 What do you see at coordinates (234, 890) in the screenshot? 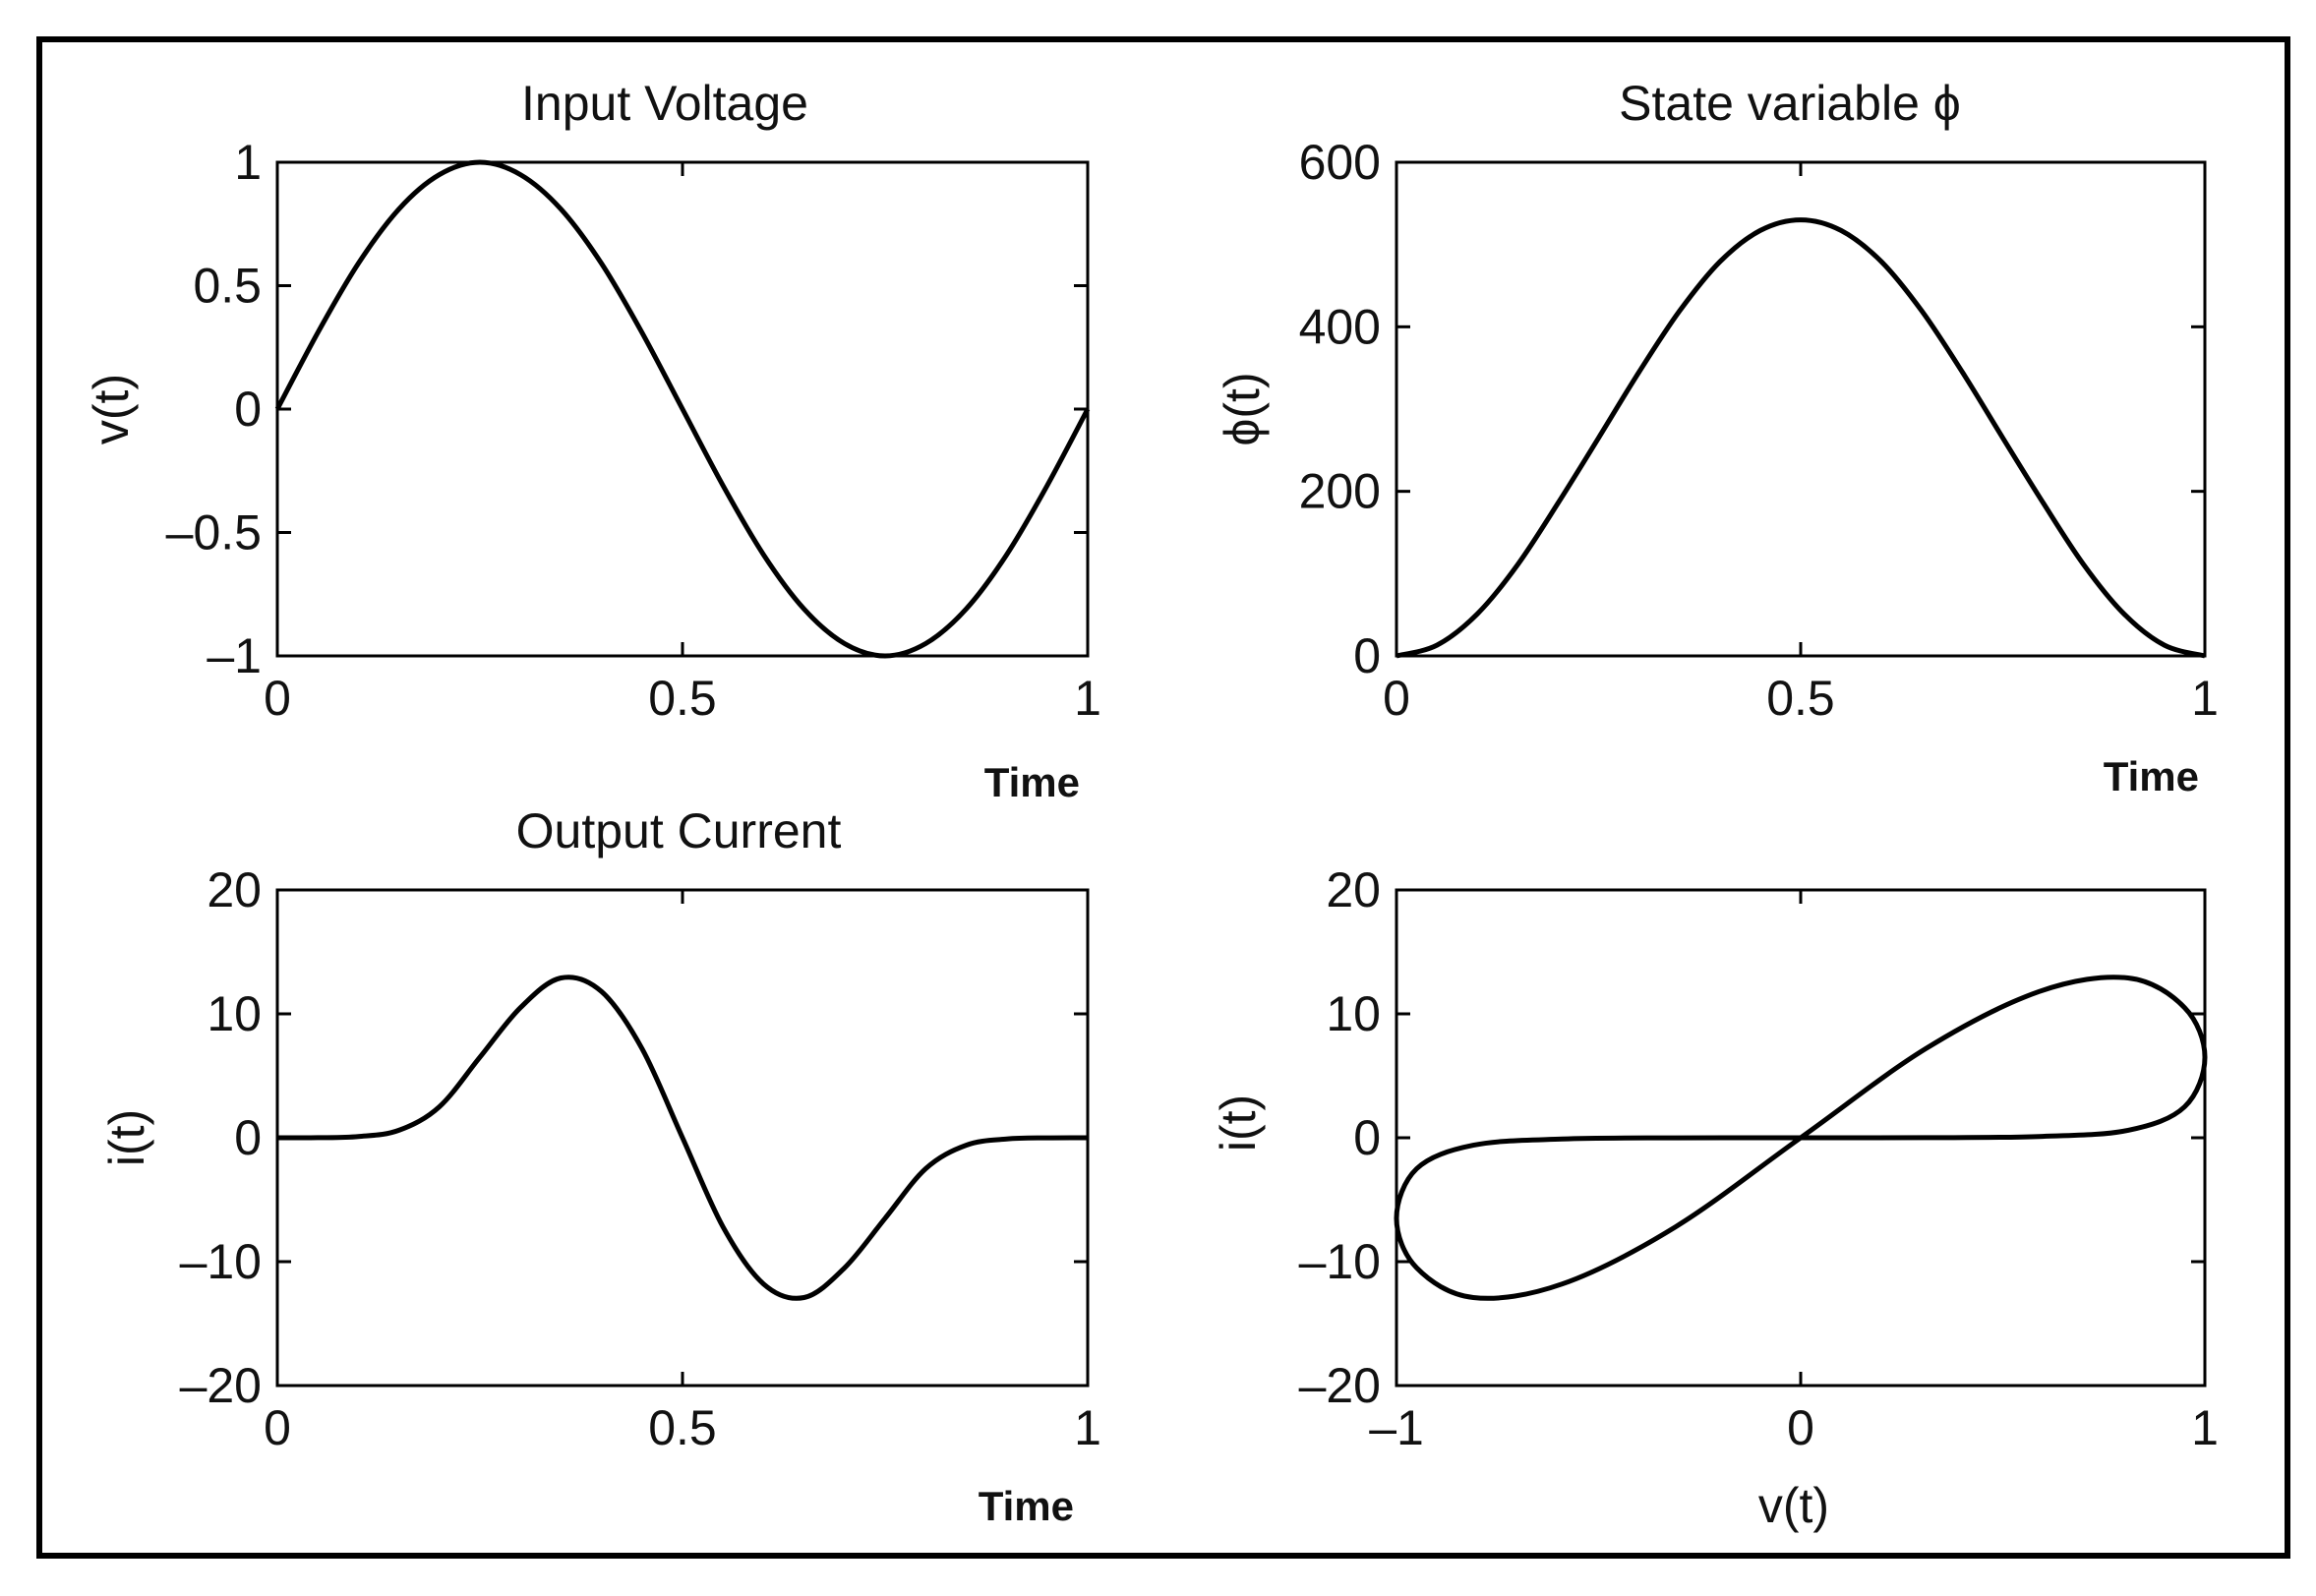
I see `y-tick-label-output-current: 20` at bounding box center [234, 890].